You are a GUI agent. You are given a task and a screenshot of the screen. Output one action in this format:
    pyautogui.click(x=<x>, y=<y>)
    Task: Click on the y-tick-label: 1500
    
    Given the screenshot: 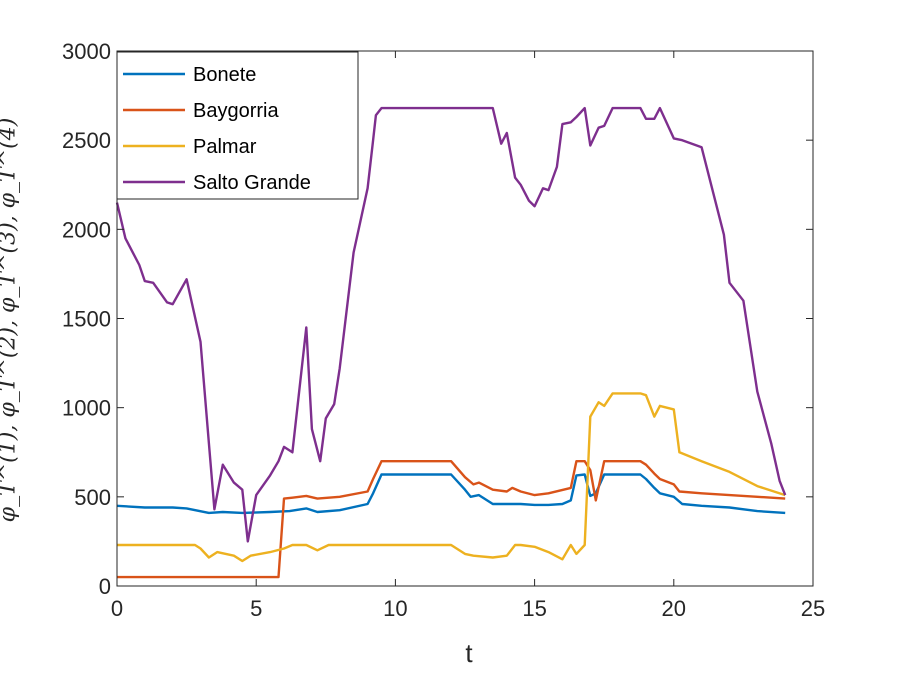 What is the action you would take?
    pyautogui.click(x=86, y=319)
    